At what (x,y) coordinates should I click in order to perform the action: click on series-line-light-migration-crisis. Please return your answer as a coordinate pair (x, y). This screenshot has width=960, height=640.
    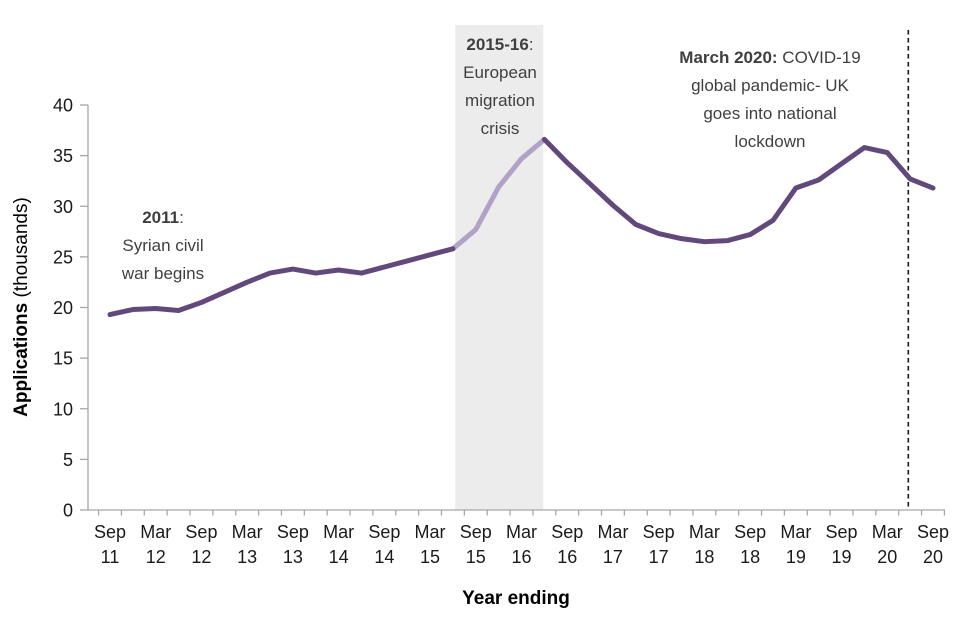
    Looking at the image, I should click on (498, 194).